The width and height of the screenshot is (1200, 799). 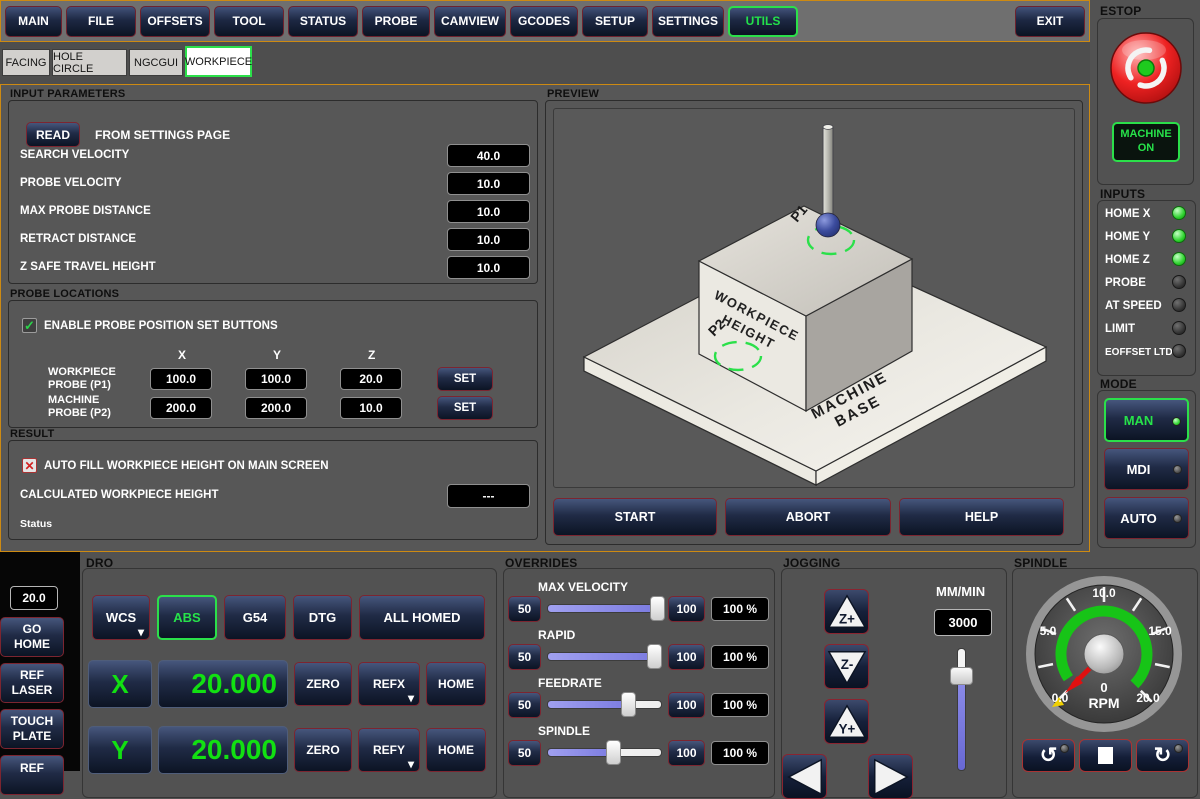 I want to click on autofill-checkbox, so click(x=29, y=465).